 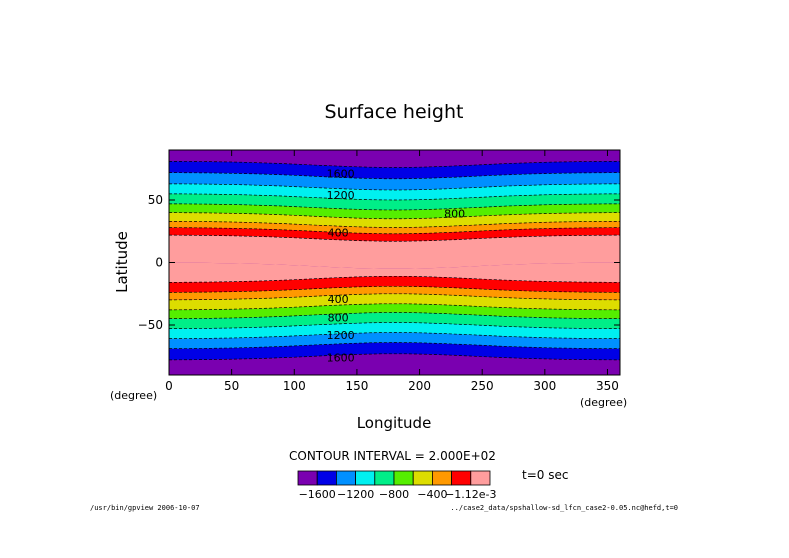 I want to click on y-axis-label: Latitude, so click(x=122, y=262).